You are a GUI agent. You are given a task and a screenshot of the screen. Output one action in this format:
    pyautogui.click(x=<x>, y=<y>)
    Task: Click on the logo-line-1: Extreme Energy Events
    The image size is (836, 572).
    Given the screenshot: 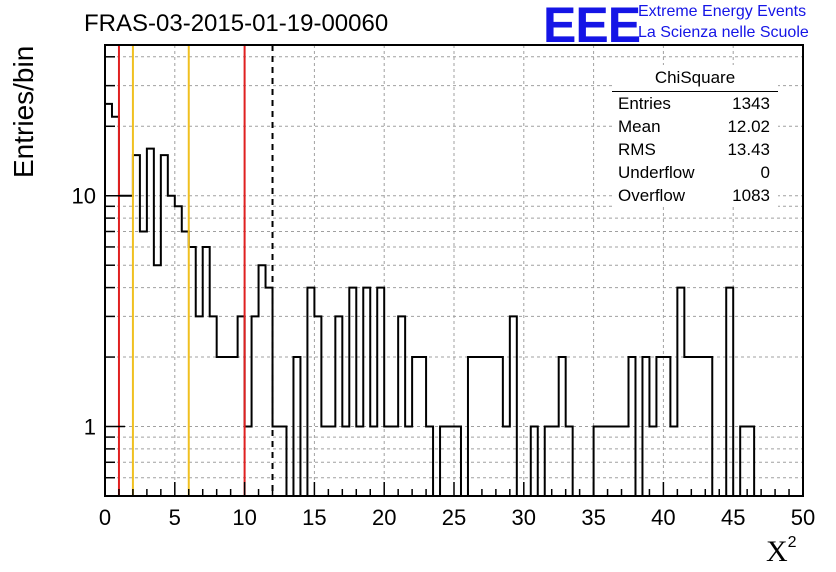 What is the action you would take?
    pyautogui.click(x=722, y=11)
    